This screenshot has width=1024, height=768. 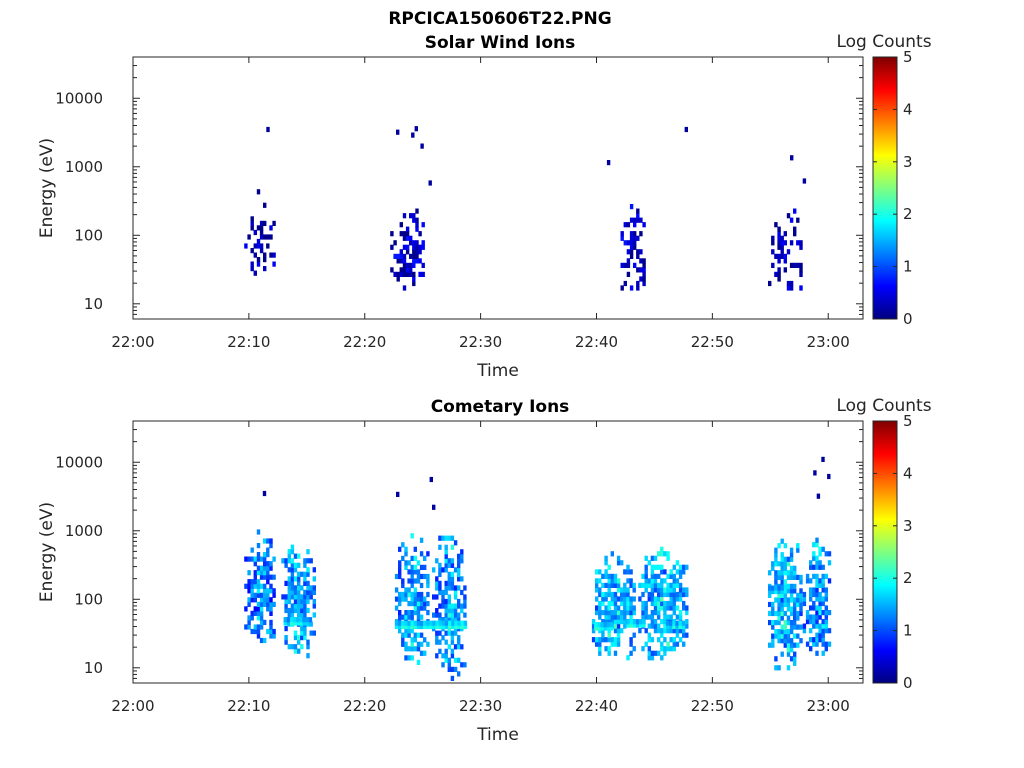 I want to click on y-tick-label: 10, so click(x=93, y=304).